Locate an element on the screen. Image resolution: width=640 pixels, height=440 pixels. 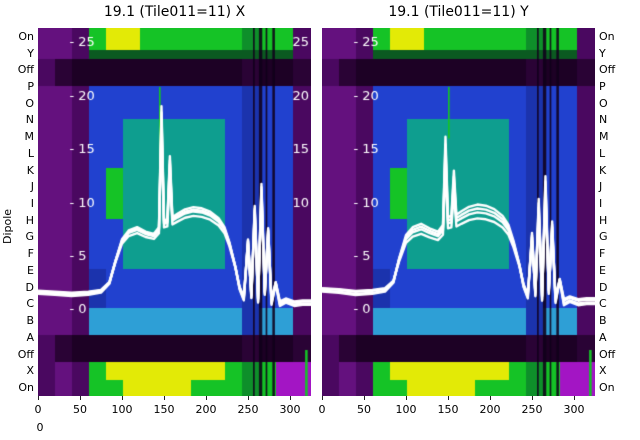
right-axis-labels: On Y Off P O N M L K J I H G F E D C B A Off X On is located at coordinates (617, 212).